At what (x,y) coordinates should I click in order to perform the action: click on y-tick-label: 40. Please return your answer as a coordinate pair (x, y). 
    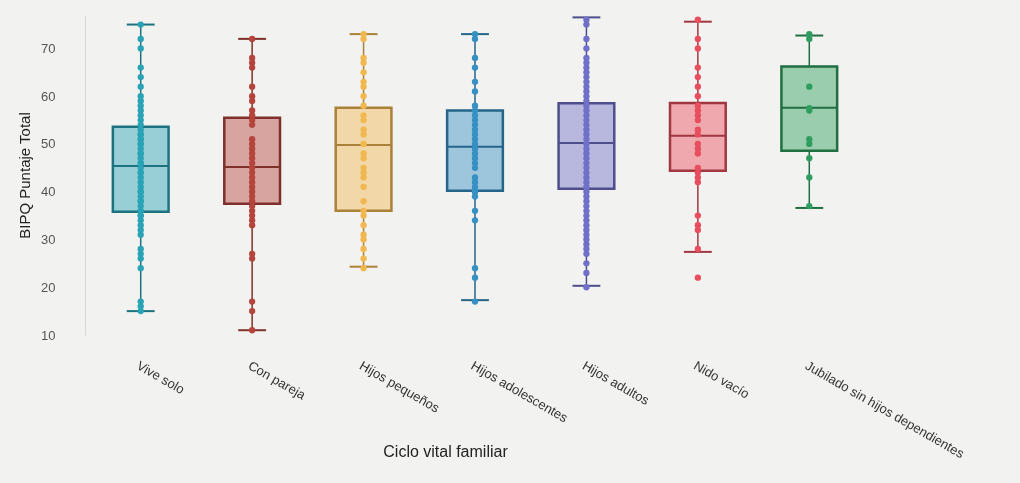
    Looking at the image, I should click on (48, 192).